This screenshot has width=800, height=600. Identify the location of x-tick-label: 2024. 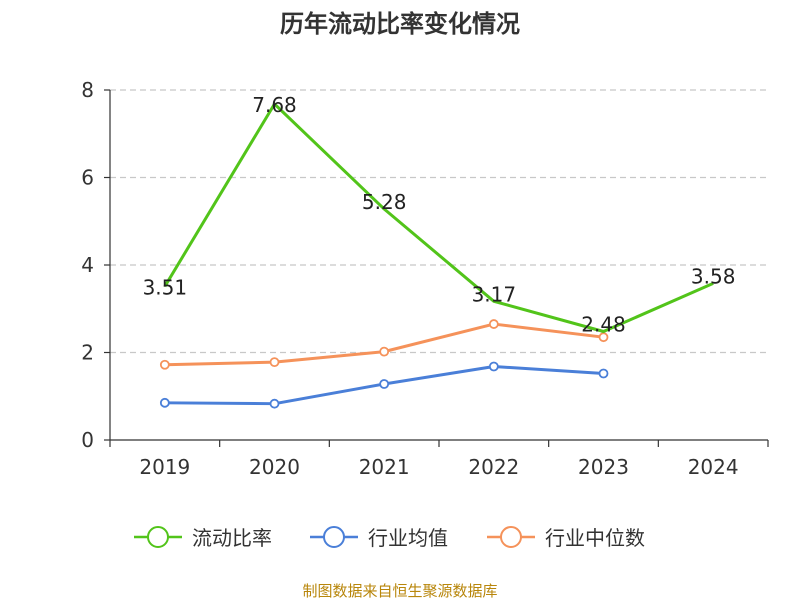
(713, 467).